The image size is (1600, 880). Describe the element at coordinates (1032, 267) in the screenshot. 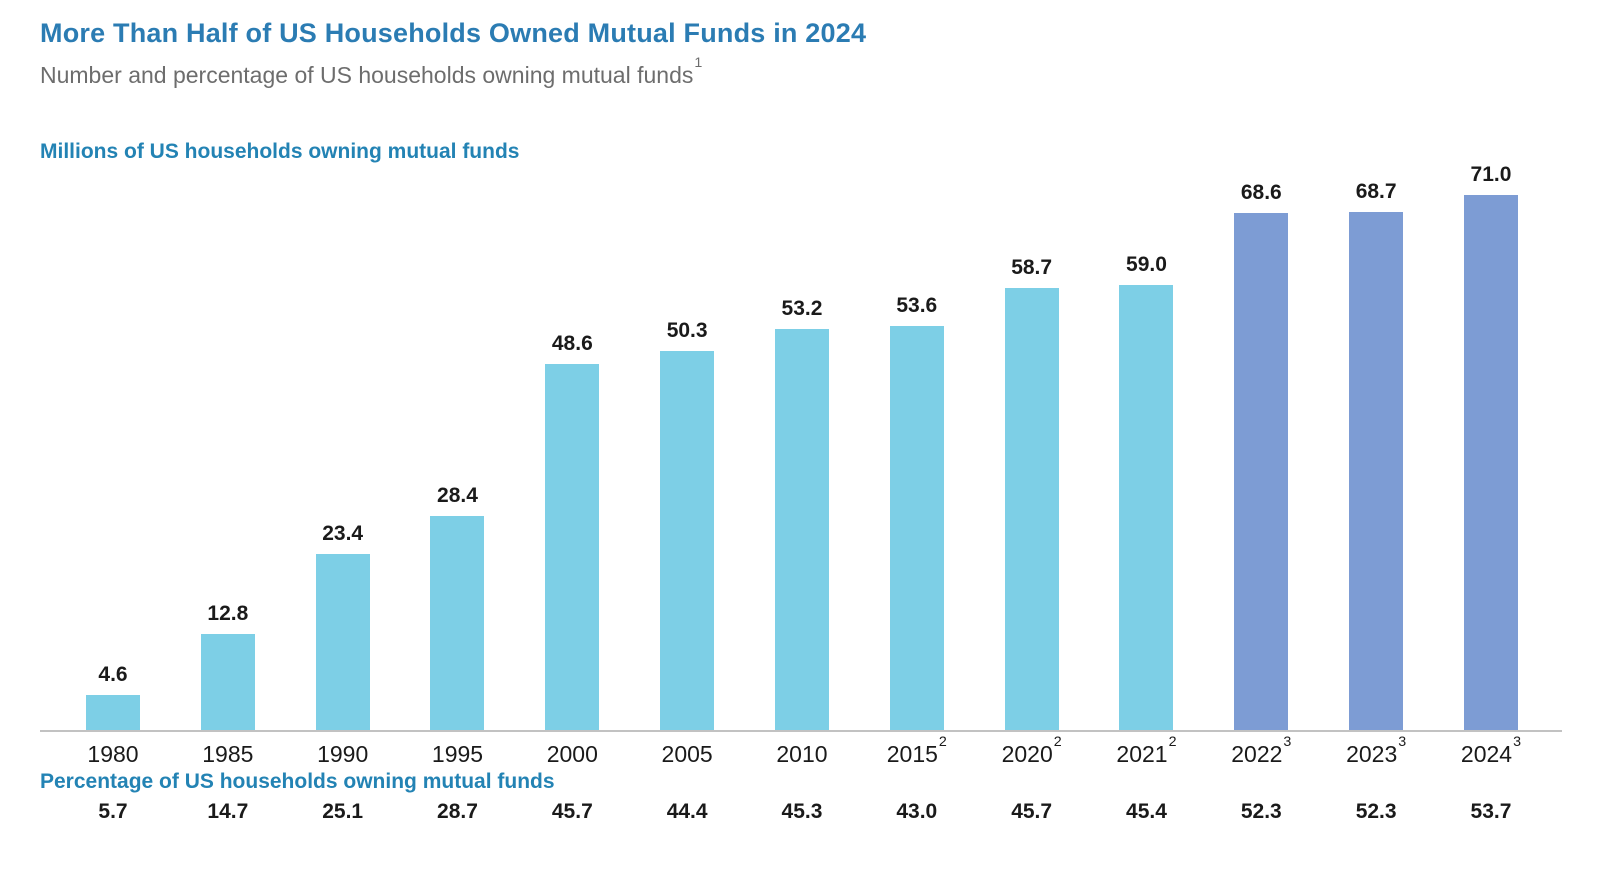

I see `bar-value-label: 58.7` at that location.